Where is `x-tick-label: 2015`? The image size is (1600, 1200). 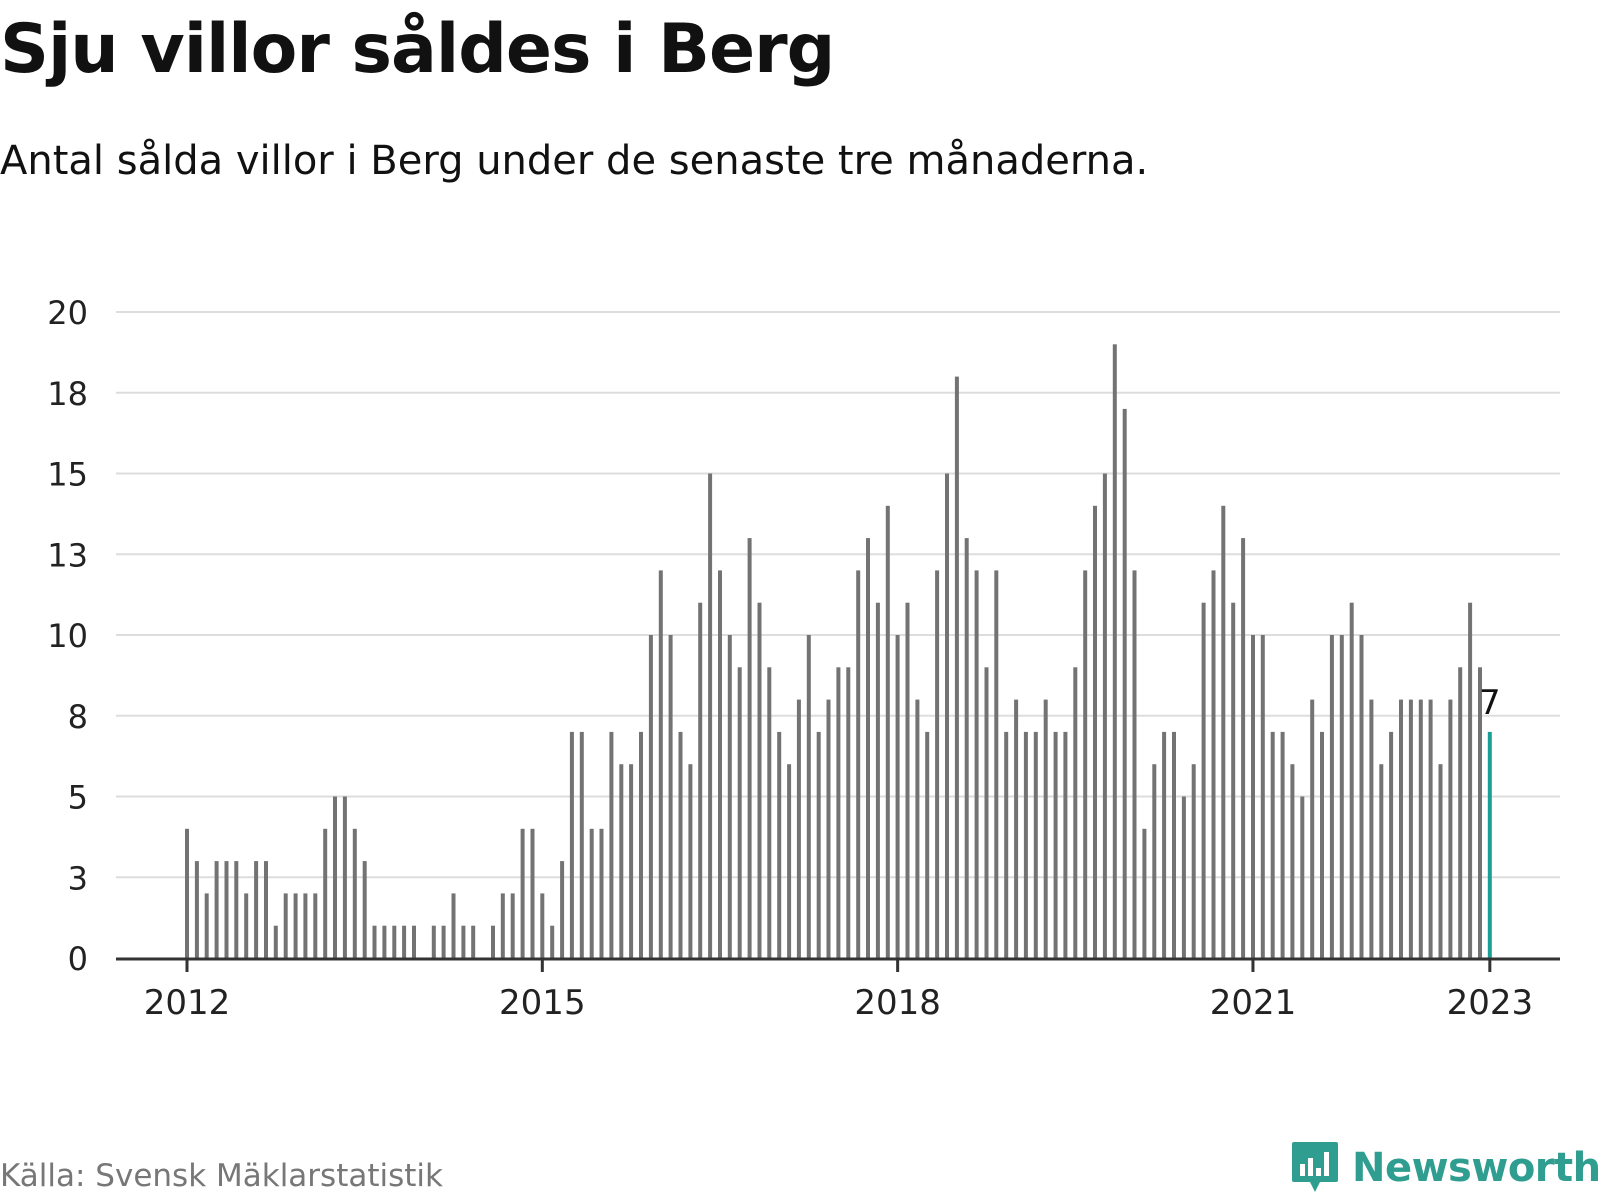
x-tick-label: 2015 is located at coordinates (542, 1003).